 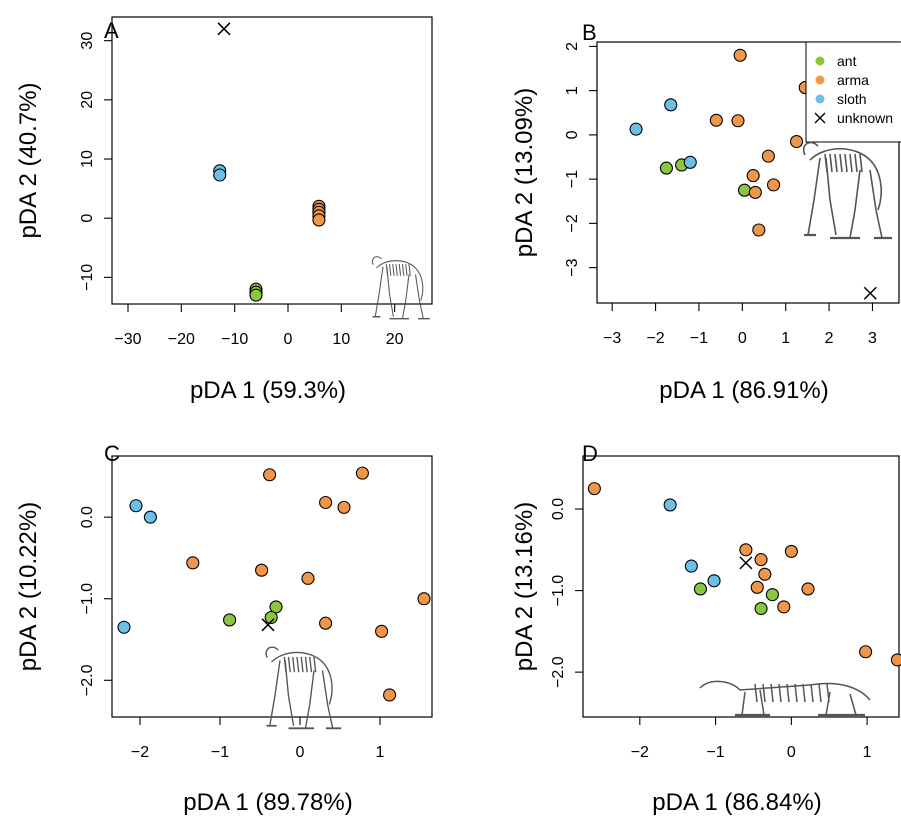 What do you see at coordinates (865, 118) in the screenshot?
I see `legend-label-unknown: unknown` at bounding box center [865, 118].